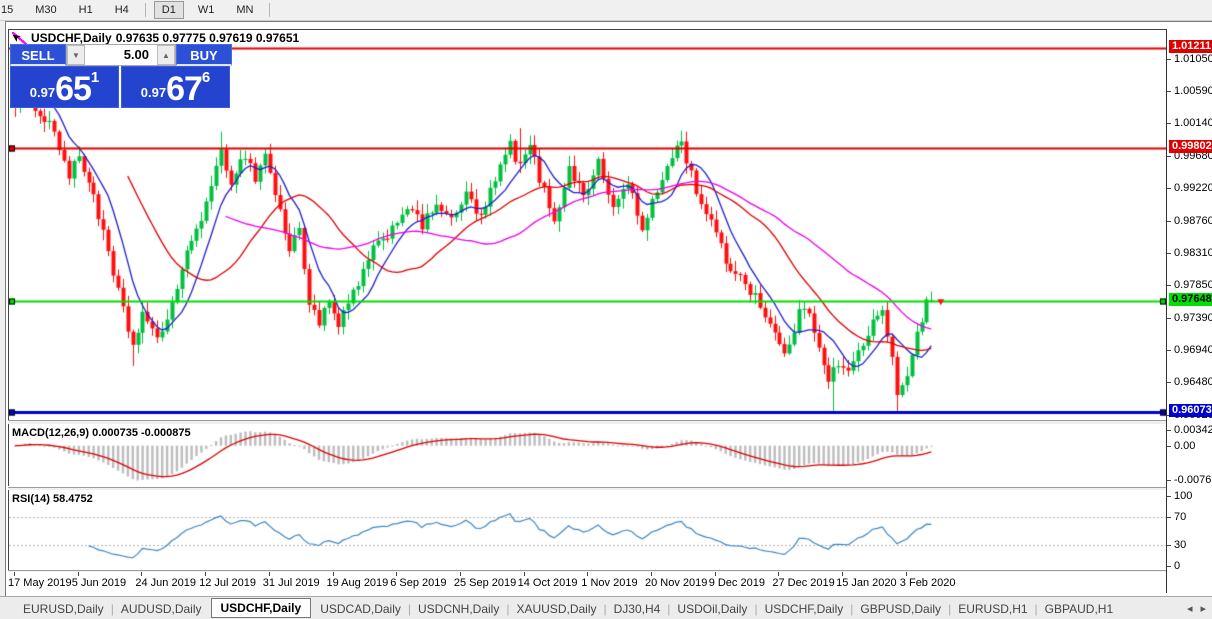 The height and width of the screenshot is (619, 1212). Describe the element at coordinates (1193, 220) in the screenshot. I see `price-axis-label: 0.98760` at that location.